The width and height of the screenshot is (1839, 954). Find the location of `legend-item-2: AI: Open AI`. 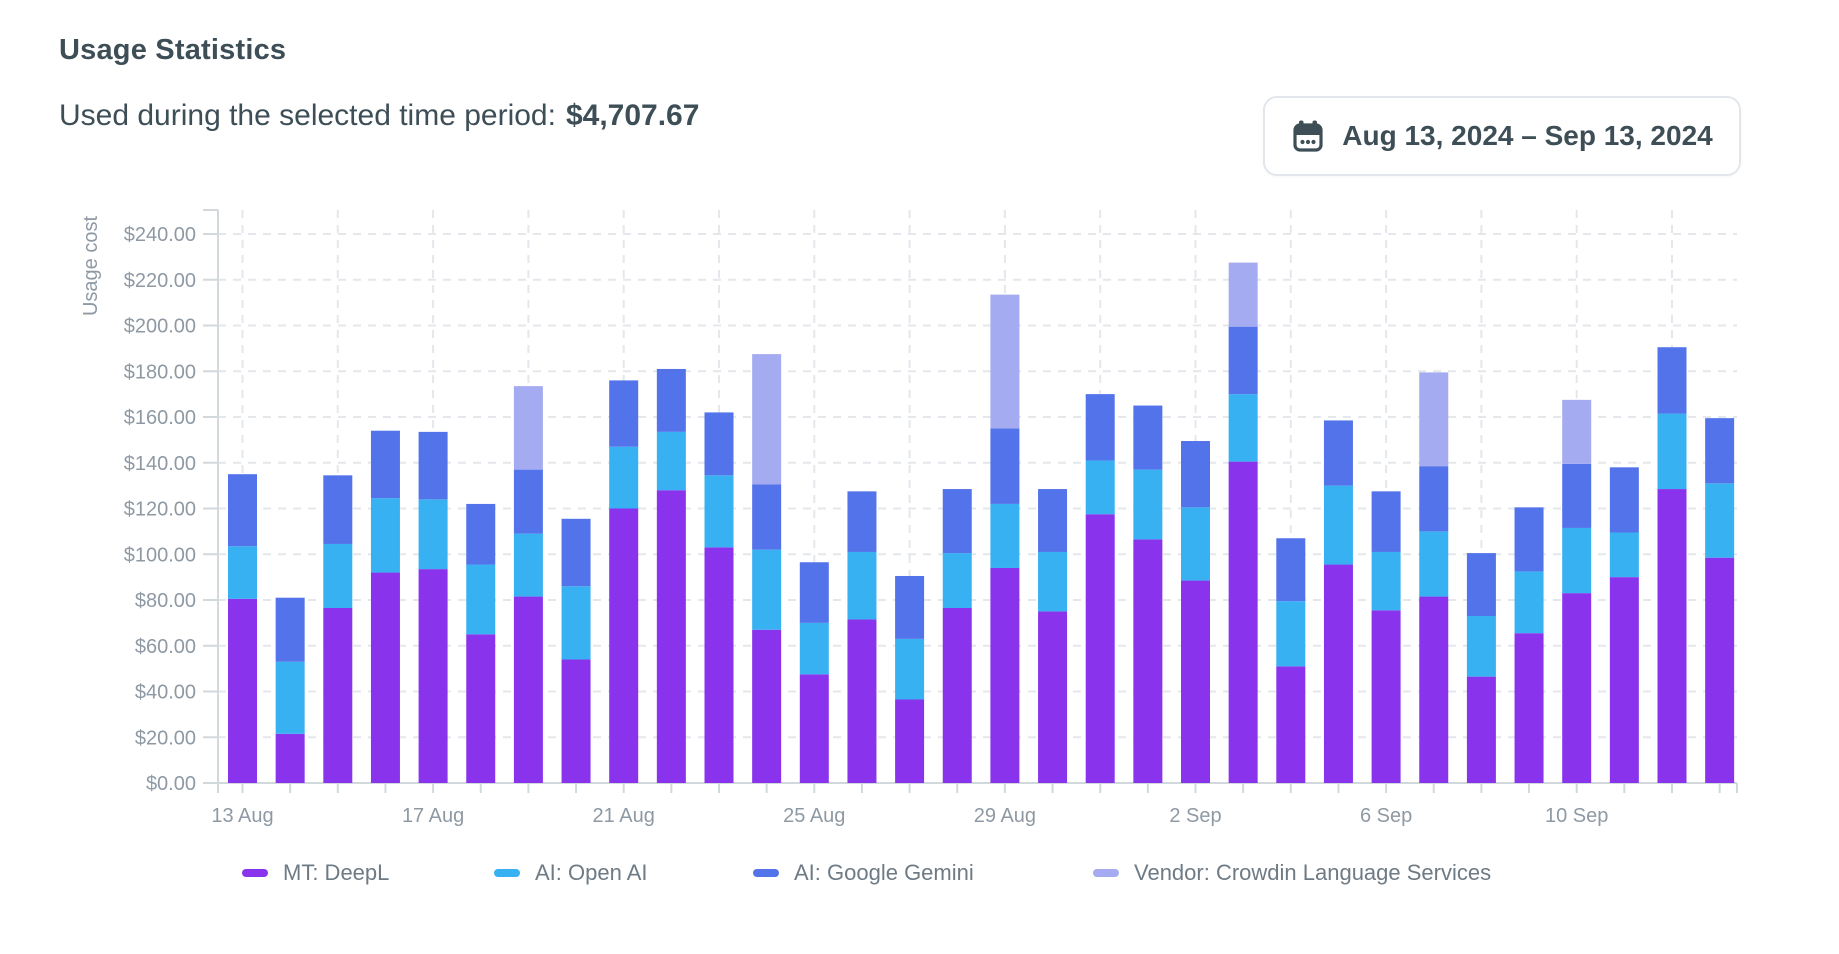

legend-item-2: AI: Open AI is located at coordinates (571, 873).